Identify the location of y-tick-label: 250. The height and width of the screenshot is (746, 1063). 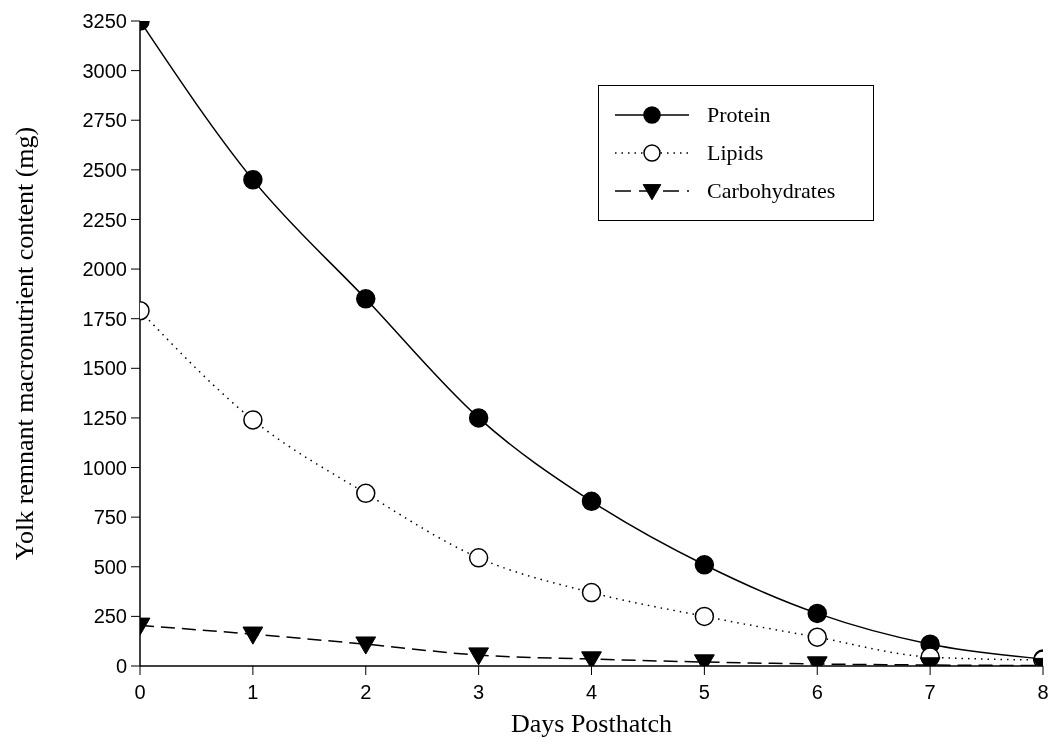
(110, 616).